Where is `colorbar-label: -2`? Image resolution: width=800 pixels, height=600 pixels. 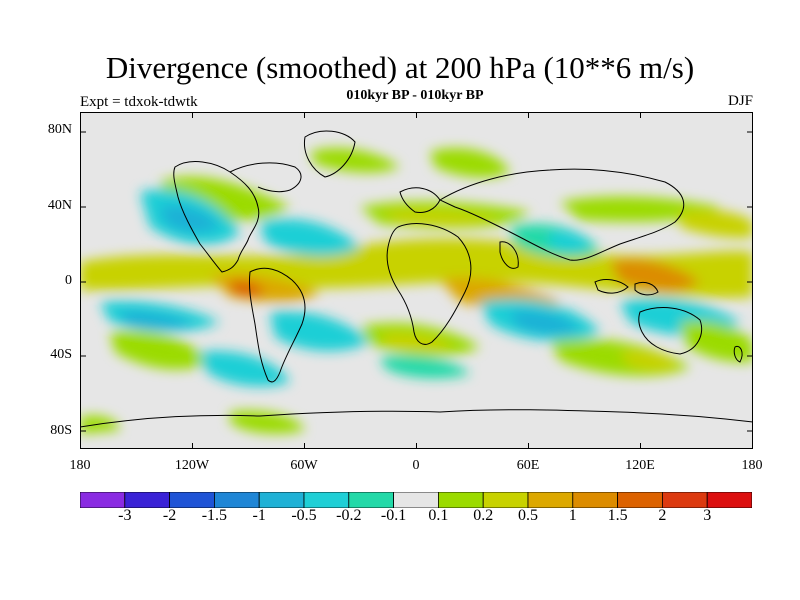 colorbar-label: -2 is located at coordinates (169, 515).